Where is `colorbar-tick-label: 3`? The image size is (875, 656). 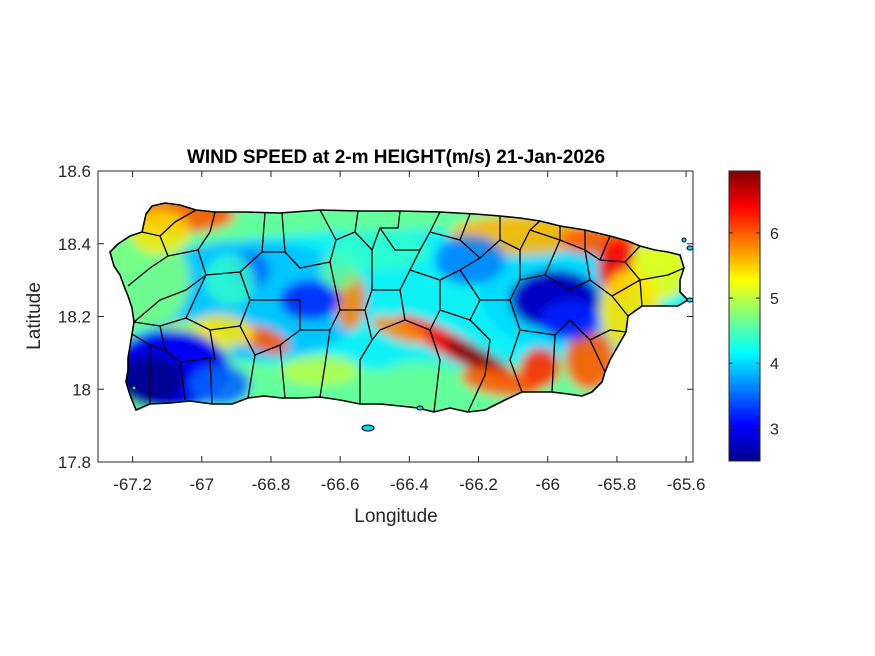 colorbar-tick-label: 3 is located at coordinates (774, 429).